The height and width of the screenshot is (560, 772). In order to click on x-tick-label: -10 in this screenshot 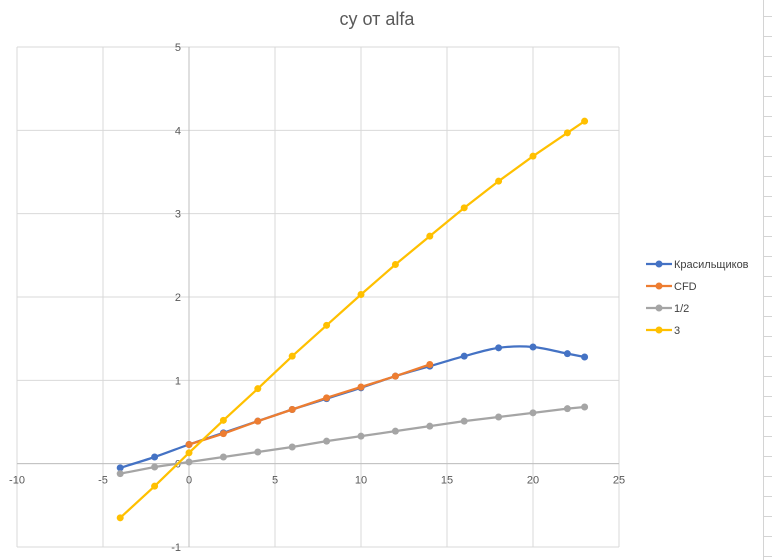, I will do `click(17, 481)`.